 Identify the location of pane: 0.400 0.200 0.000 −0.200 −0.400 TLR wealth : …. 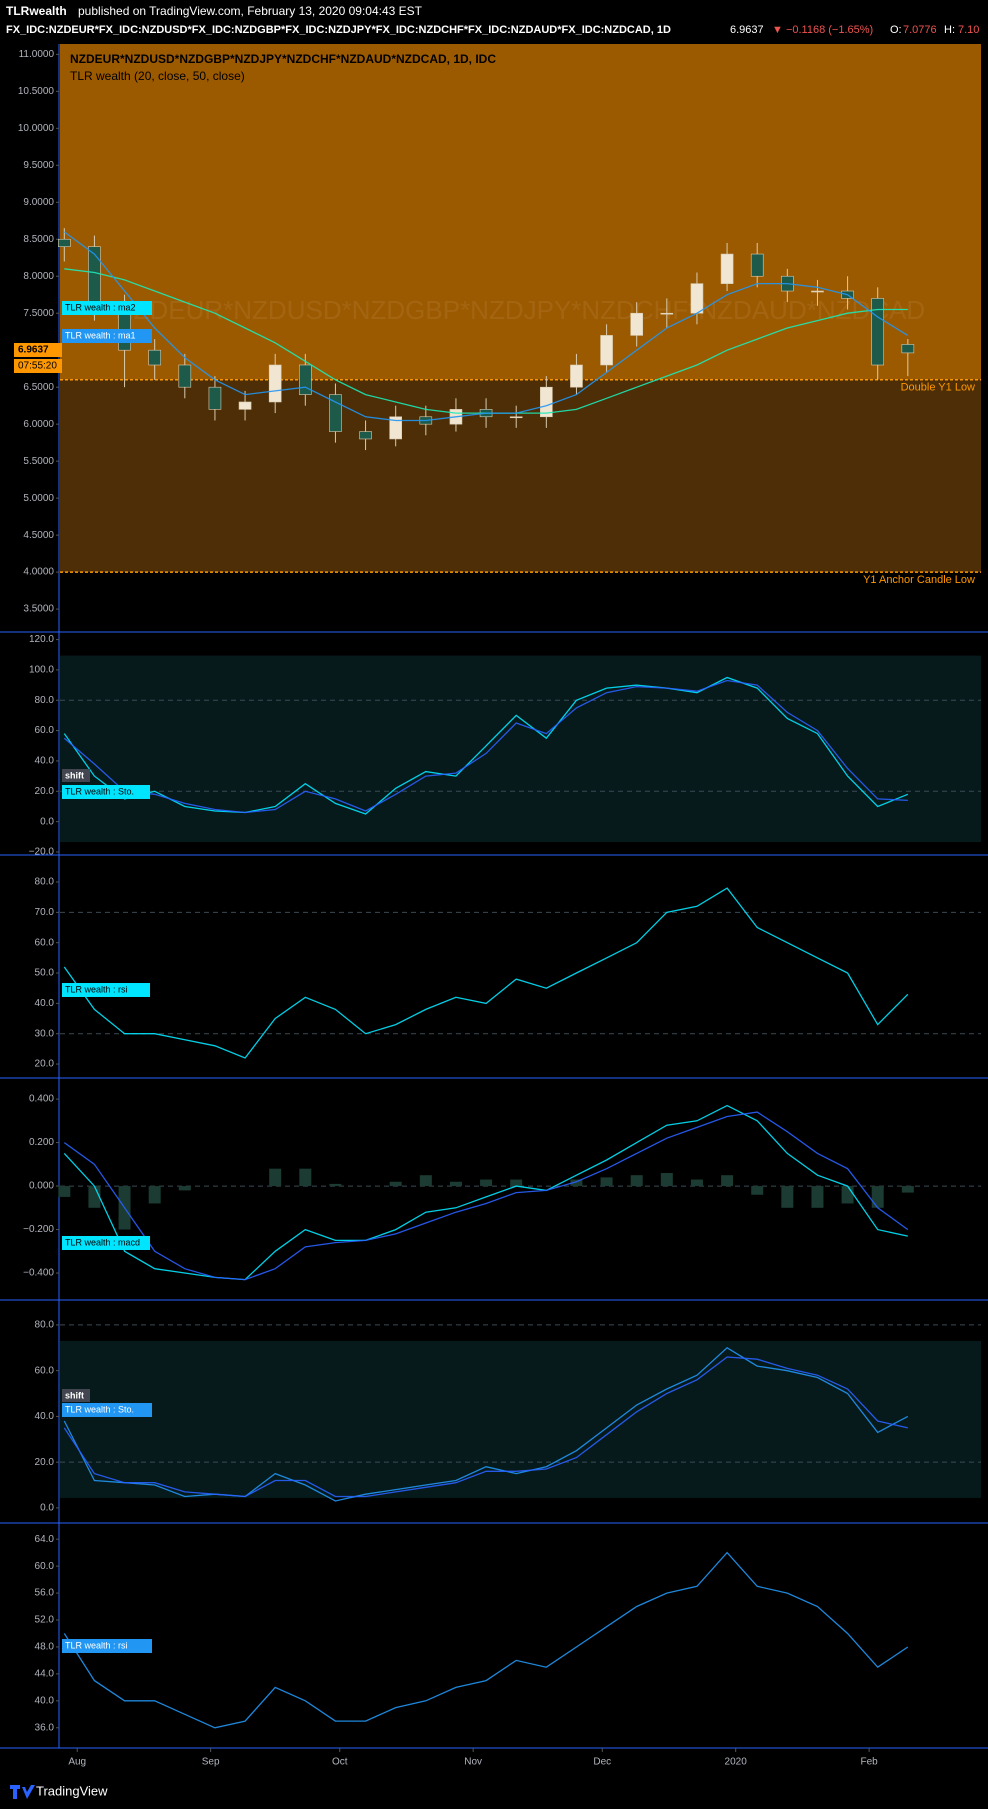
(494, 1189).